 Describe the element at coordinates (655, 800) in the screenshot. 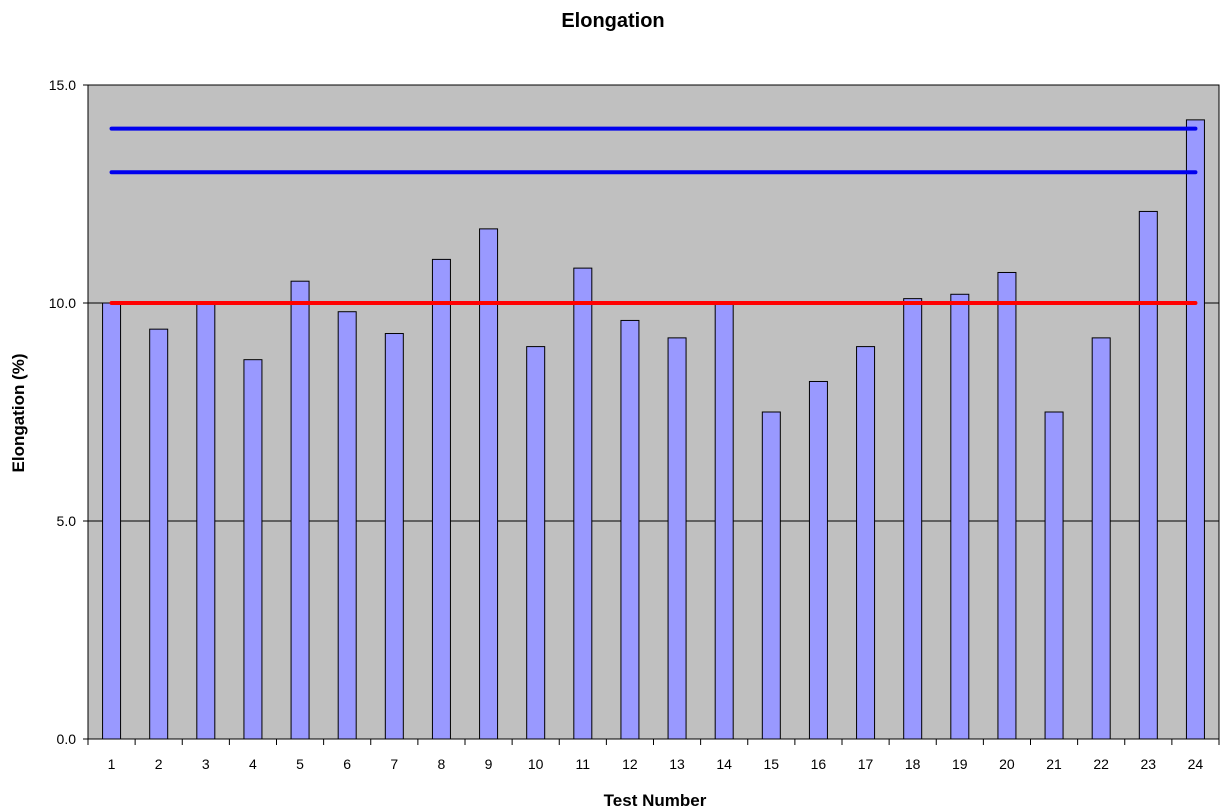

I see `x-axis-title: Test Number` at that location.